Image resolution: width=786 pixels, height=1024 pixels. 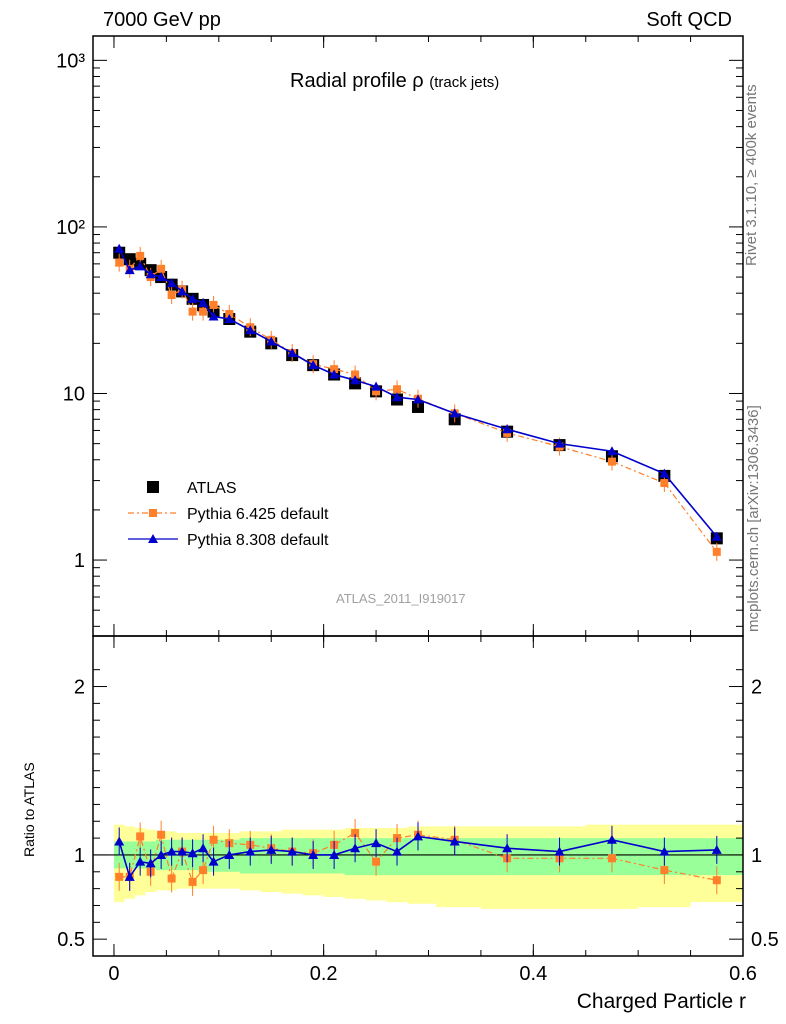 What do you see at coordinates (79, 688) in the screenshot?
I see `ratio-y-tick-label-left: 2` at bounding box center [79, 688].